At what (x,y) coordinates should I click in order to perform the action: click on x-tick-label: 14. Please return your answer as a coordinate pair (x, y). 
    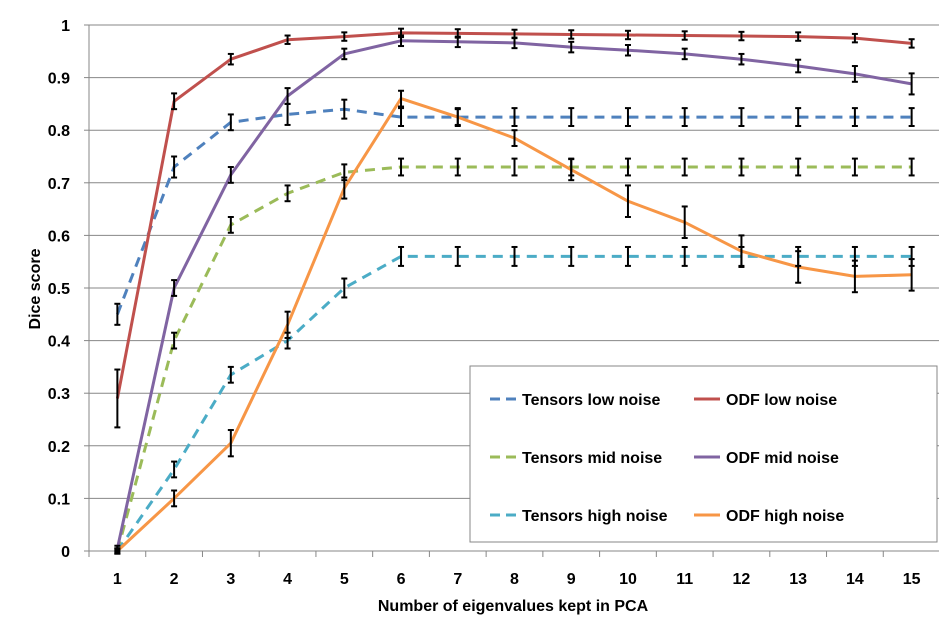
    Looking at the image, I should click on (855, 579).